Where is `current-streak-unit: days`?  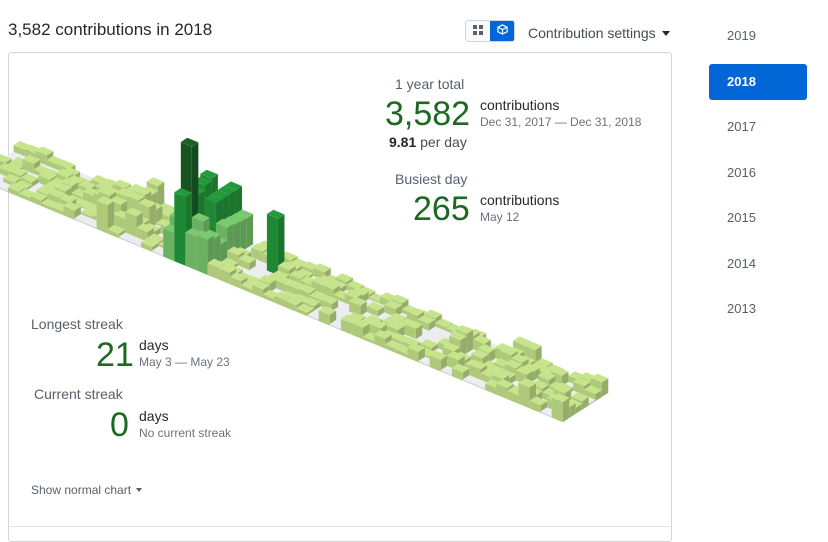
current-streak-unit: days is located at coordinates (154, 416).